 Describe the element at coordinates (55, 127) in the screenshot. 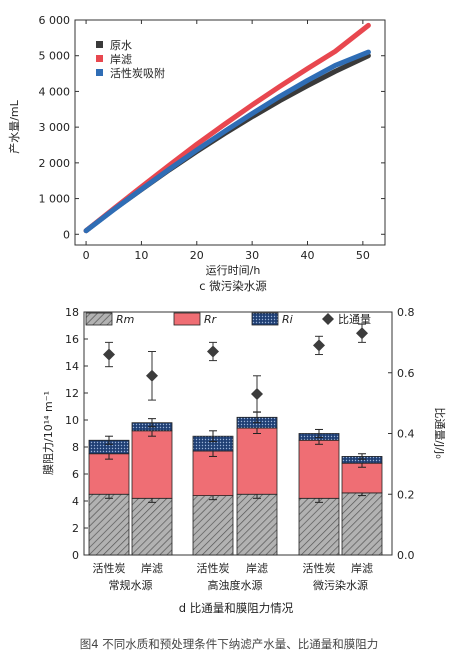

I see `y-tick-label: 3 000` at that location.